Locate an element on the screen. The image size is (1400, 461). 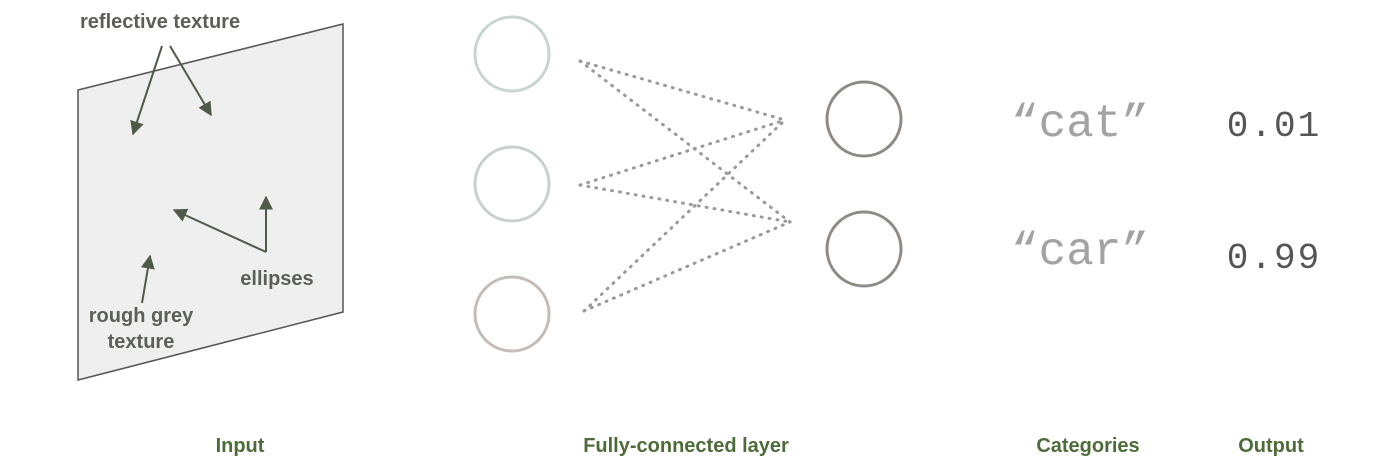
output-value-cat: 0.01 is located at coordinates (1274, 126).